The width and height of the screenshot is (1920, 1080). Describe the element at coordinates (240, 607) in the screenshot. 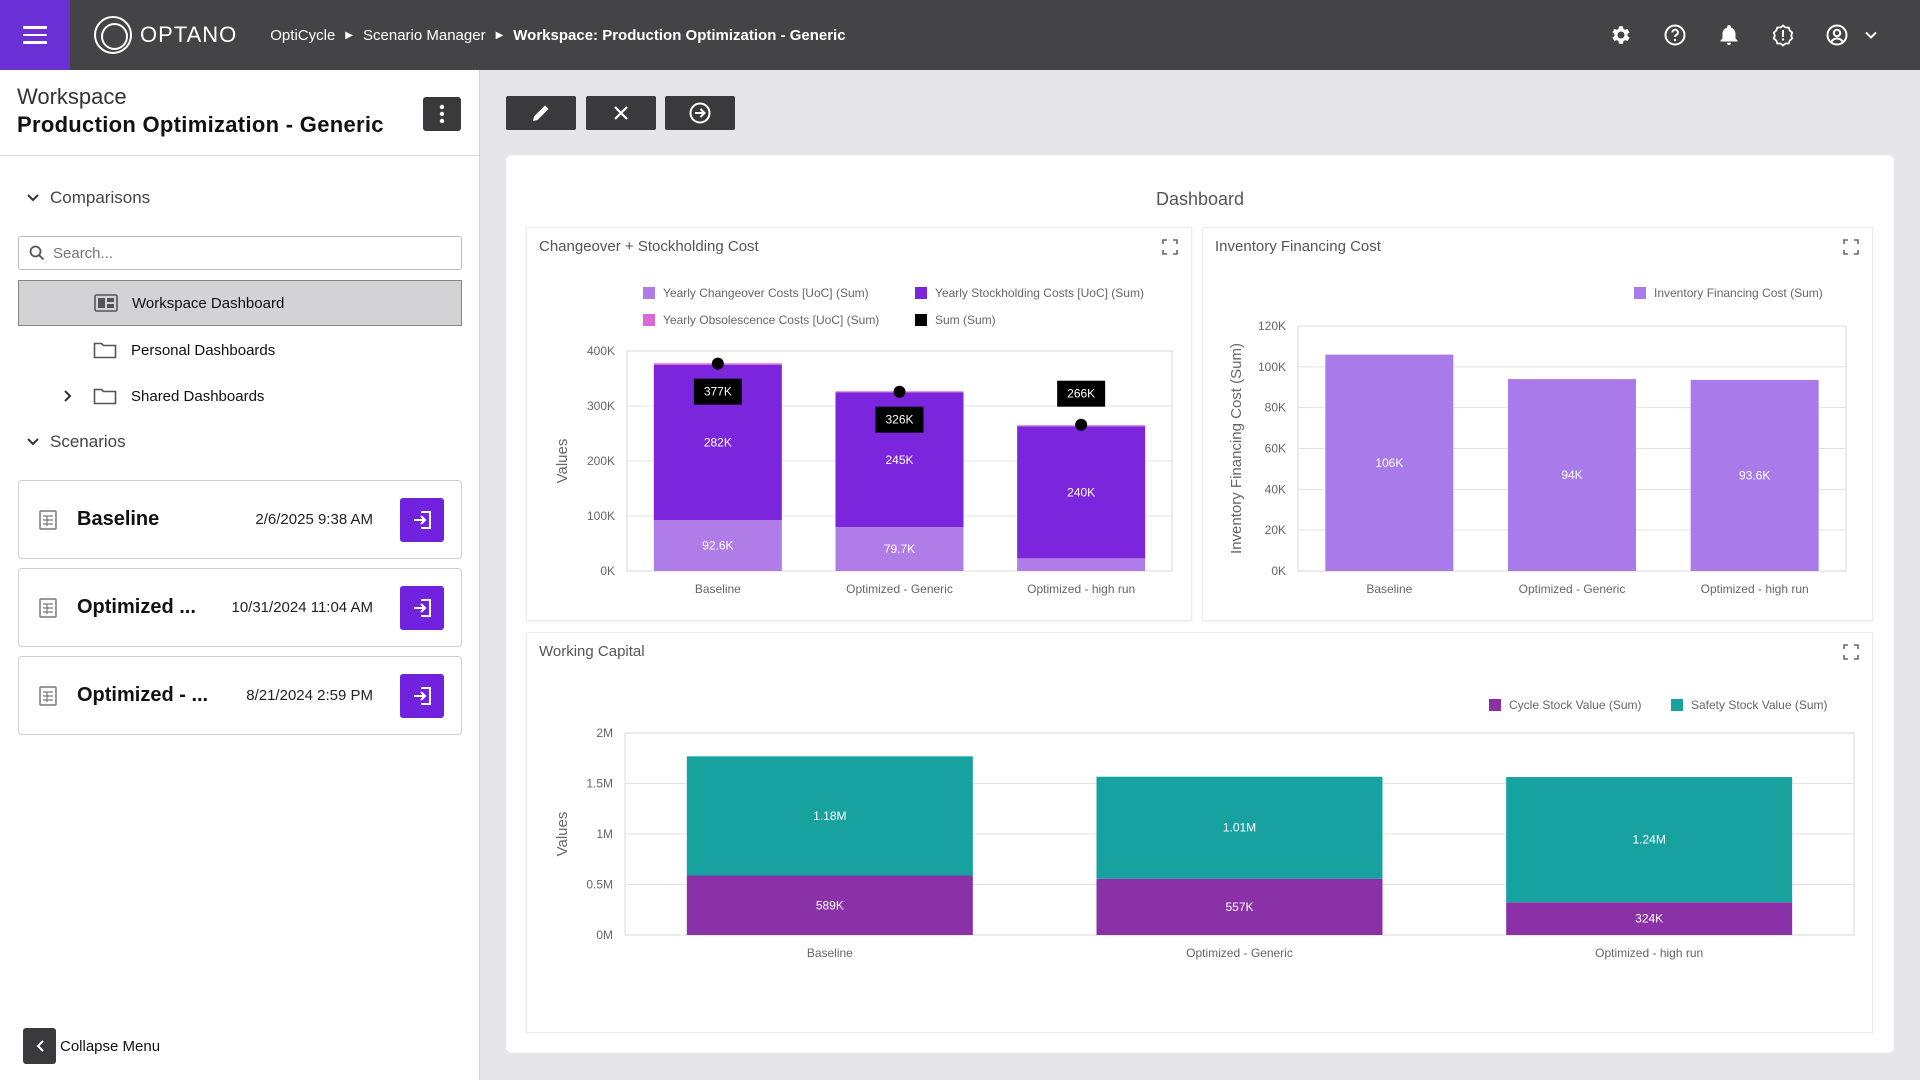

I see `scenario-card: Optimized ... 10/31/2024 11:04 AM` at that location.